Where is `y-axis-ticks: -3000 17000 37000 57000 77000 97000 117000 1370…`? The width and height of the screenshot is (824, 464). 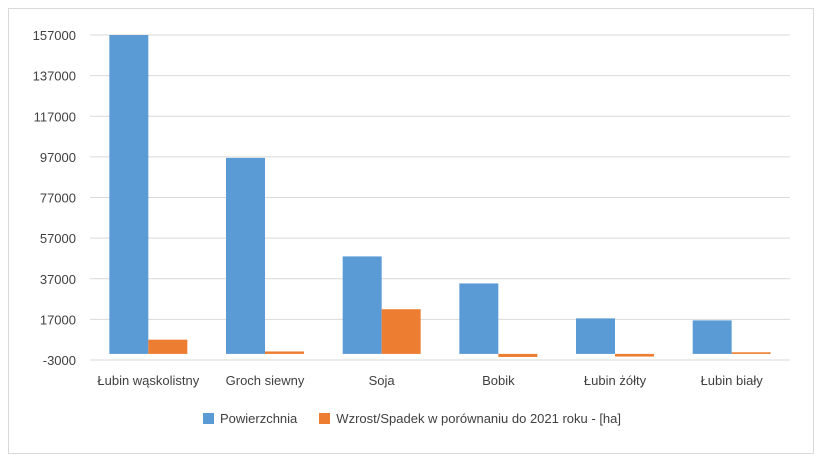 y-axis-ticks: -3000 17000 37000 57000 77000 97000 117000 1370… is located at coordinates (54, 198).